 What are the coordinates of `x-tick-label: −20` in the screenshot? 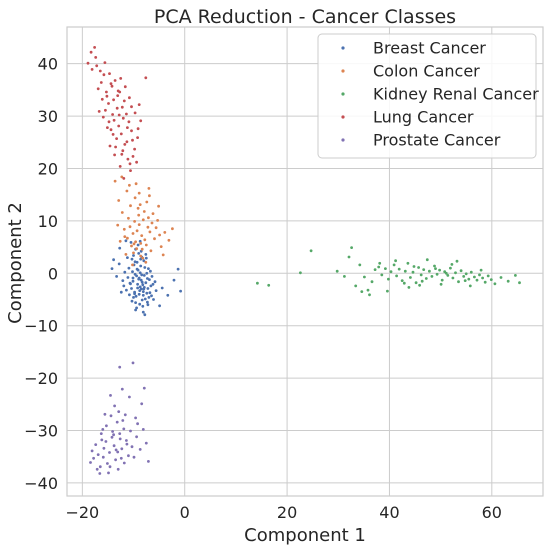 It's located at (82, 512).